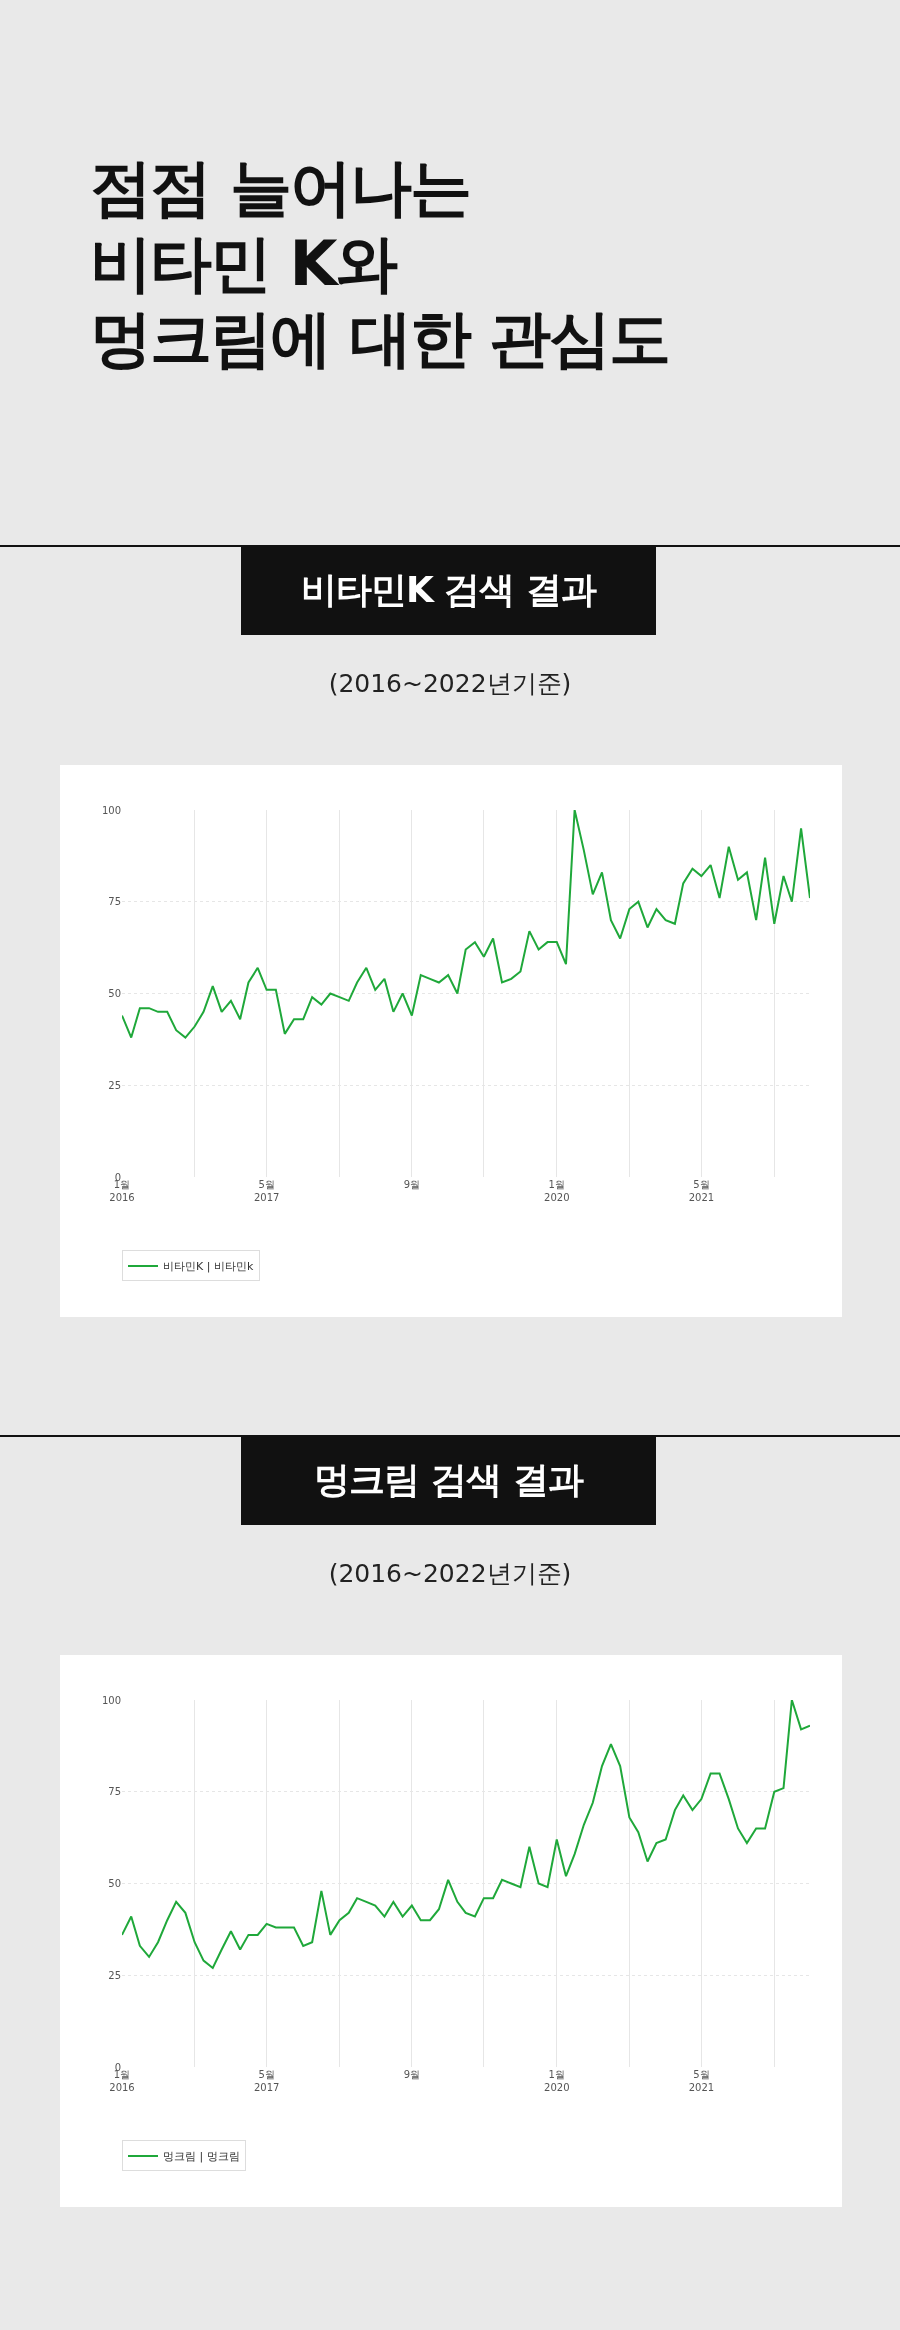 The width and height of the screenshot is (900, 2330). What do you see at coordinates (201, 2157) in the screenshot?
I see `legend-label: 멍크림 | 멍크림` at bounding box center [201, 2157].